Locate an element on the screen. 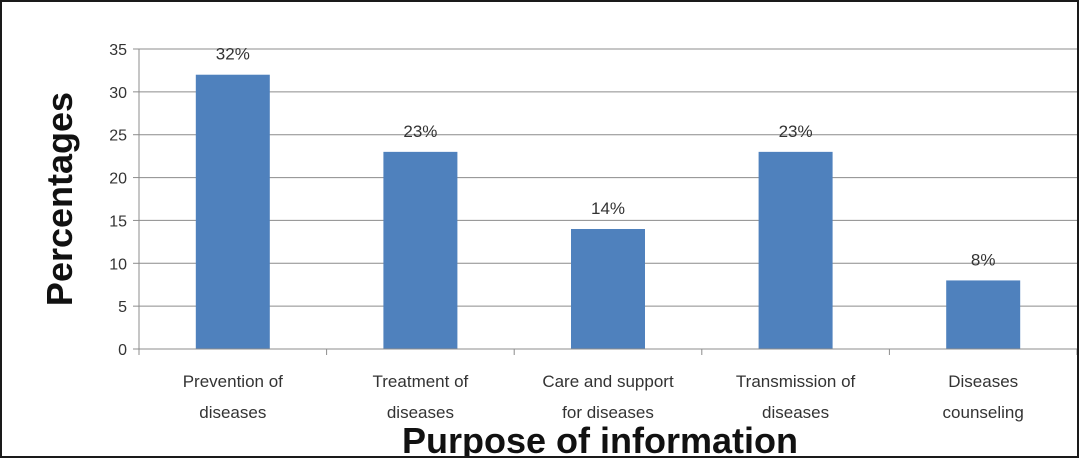  y-axis-title: Percentages is located at coordinates (59, 199).